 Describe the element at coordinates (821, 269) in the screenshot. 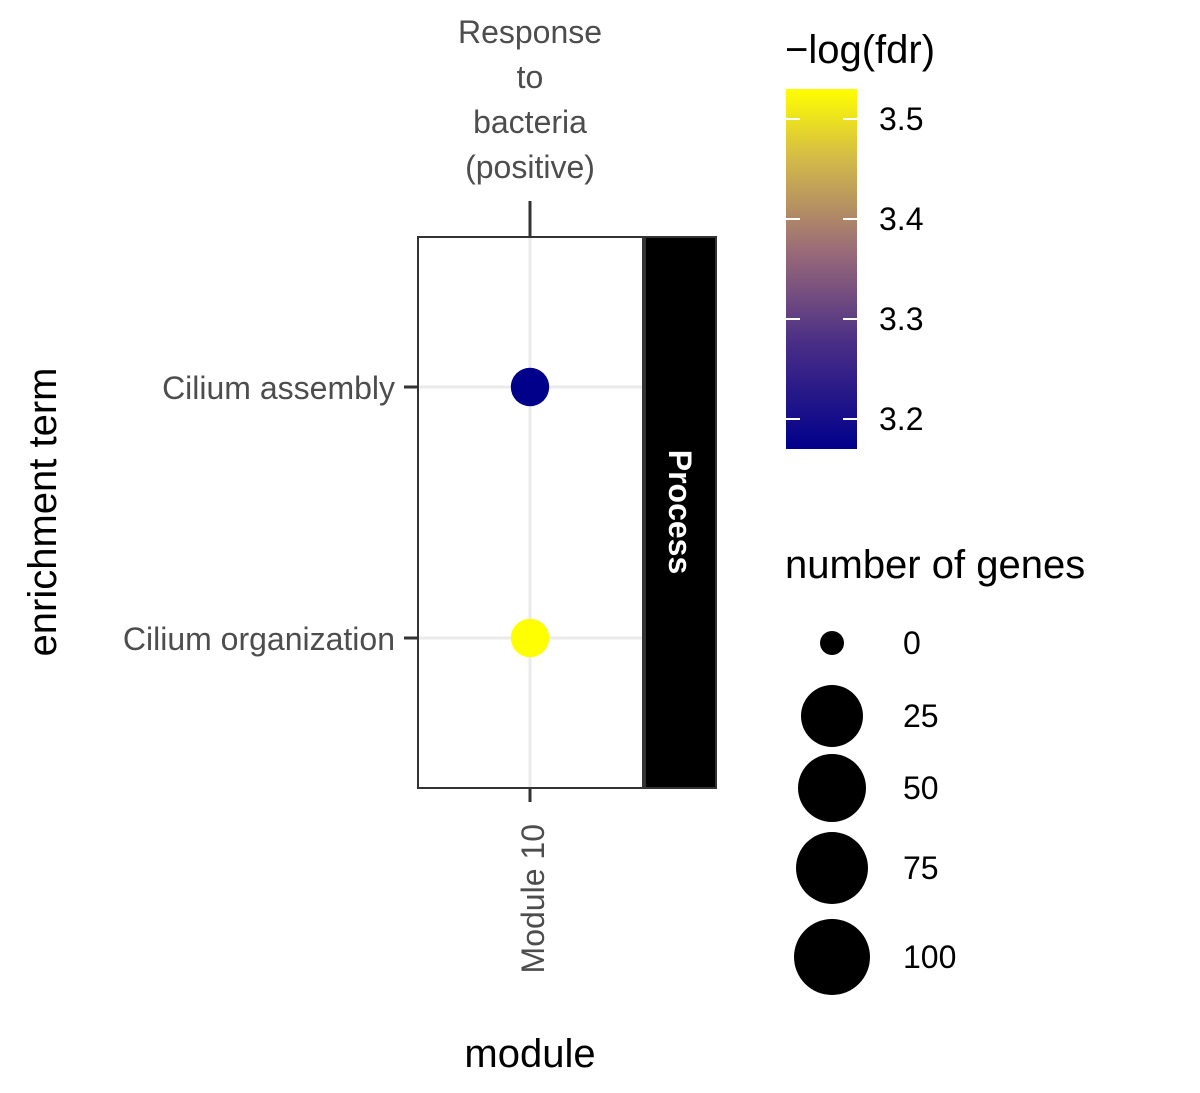

I see `colorbar` at that location.